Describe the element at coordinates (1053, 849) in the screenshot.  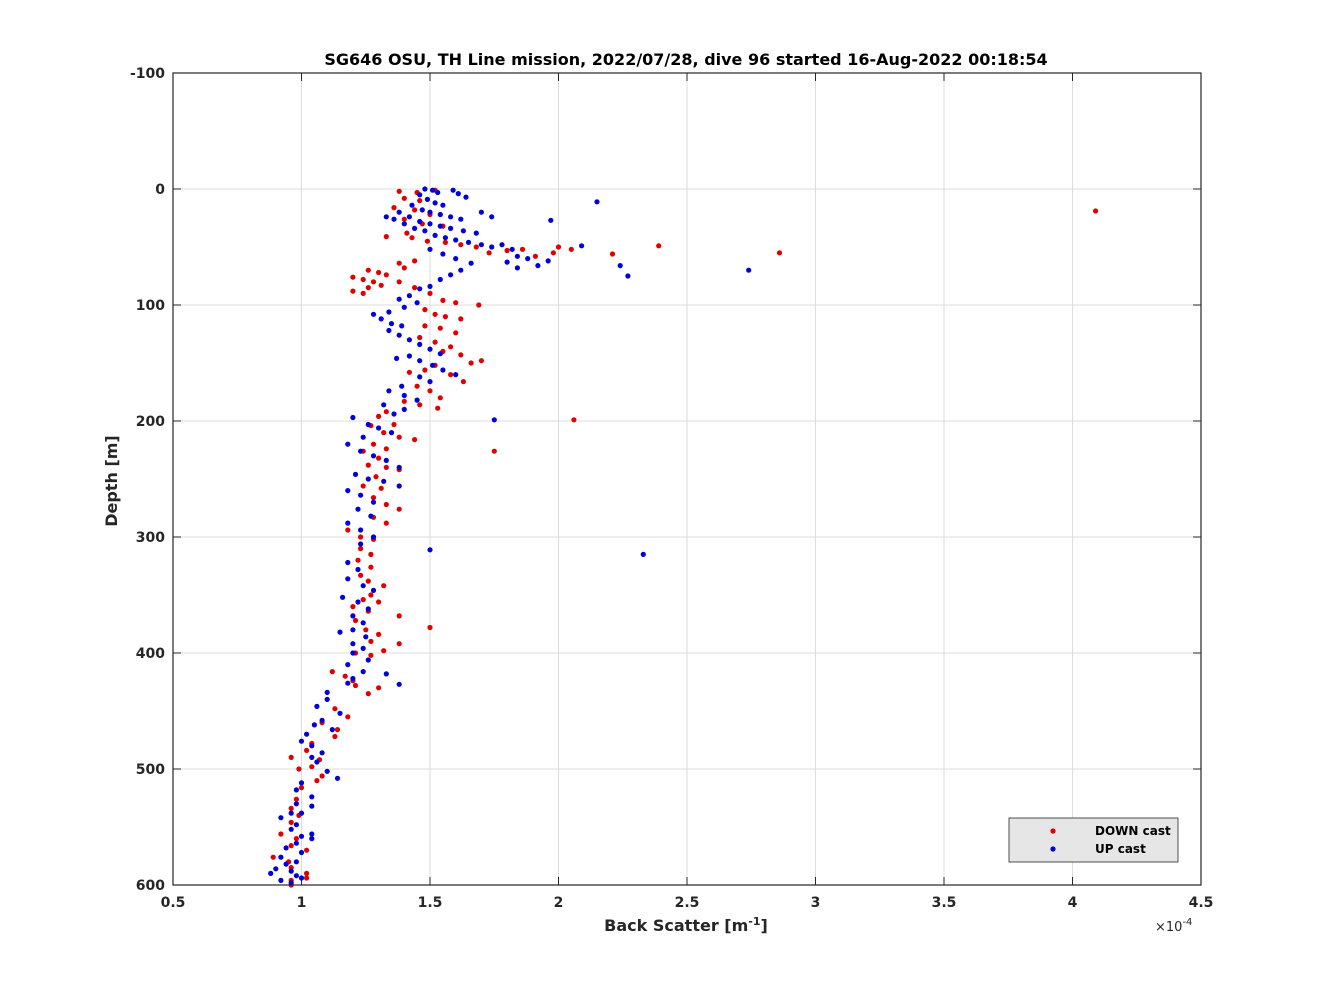
I see `legend-up-cast-marker` at that location.